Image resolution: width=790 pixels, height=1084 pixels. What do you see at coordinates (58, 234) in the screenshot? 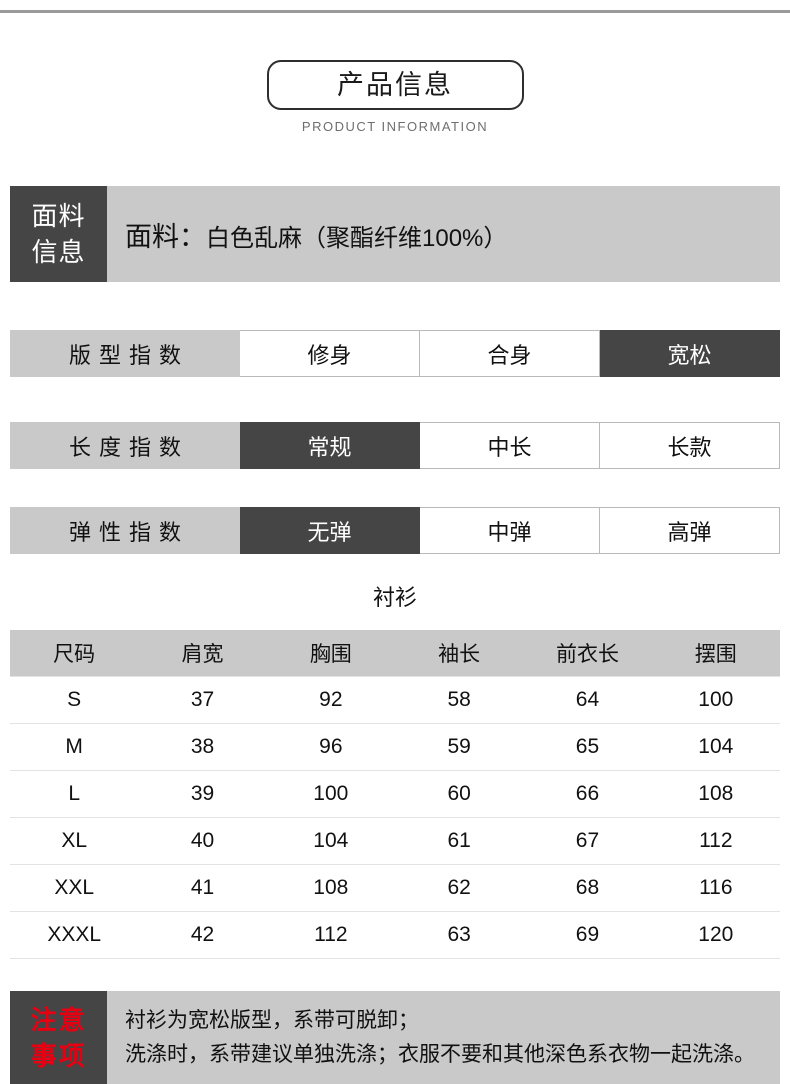
I see `fabric-section-label: 面料 信息` at bounding box center [58, 234].